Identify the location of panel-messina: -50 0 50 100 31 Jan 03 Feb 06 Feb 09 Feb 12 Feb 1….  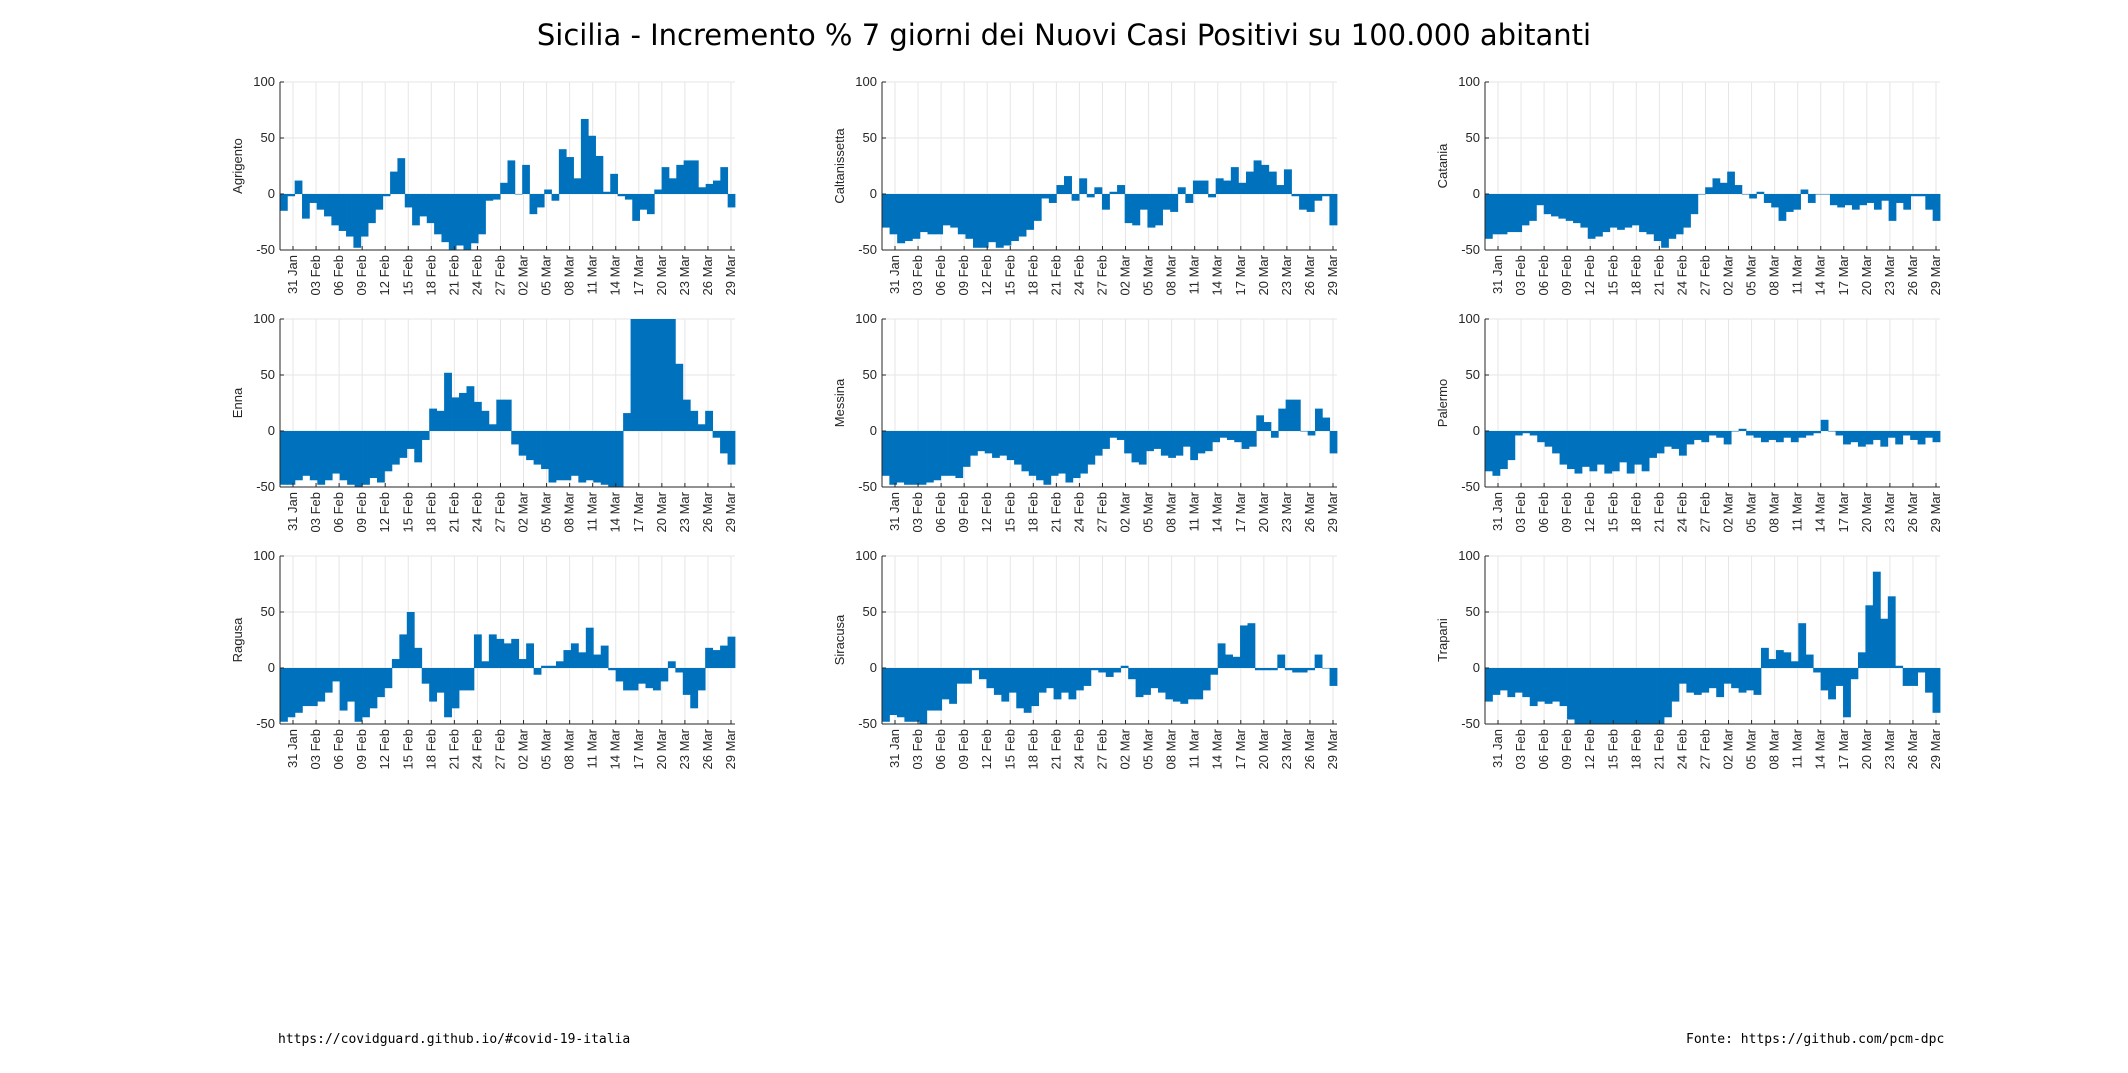
(1086, 421).